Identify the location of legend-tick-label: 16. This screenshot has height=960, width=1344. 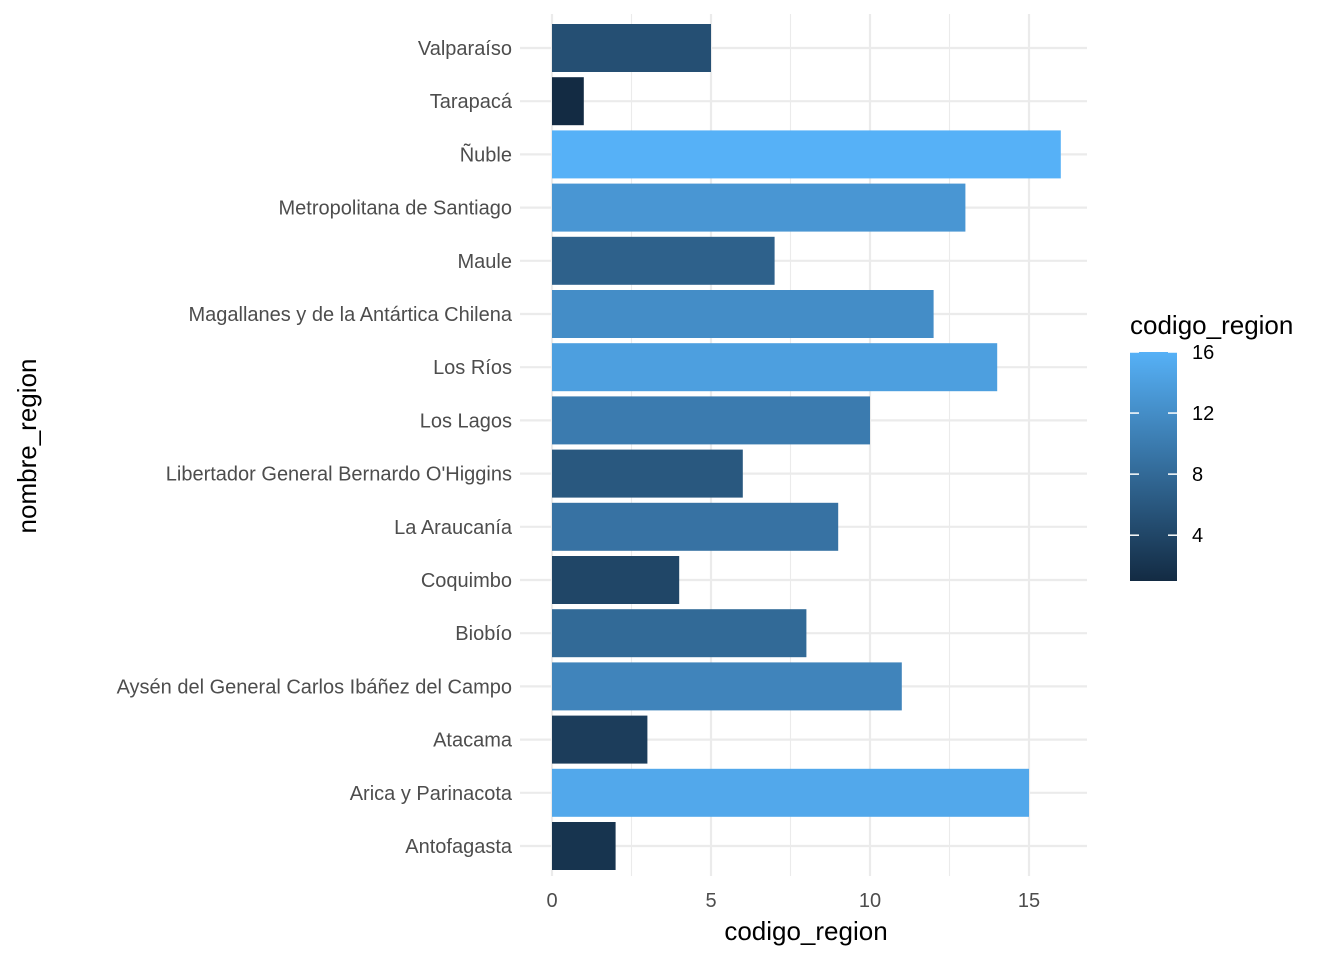
(1203, 353).